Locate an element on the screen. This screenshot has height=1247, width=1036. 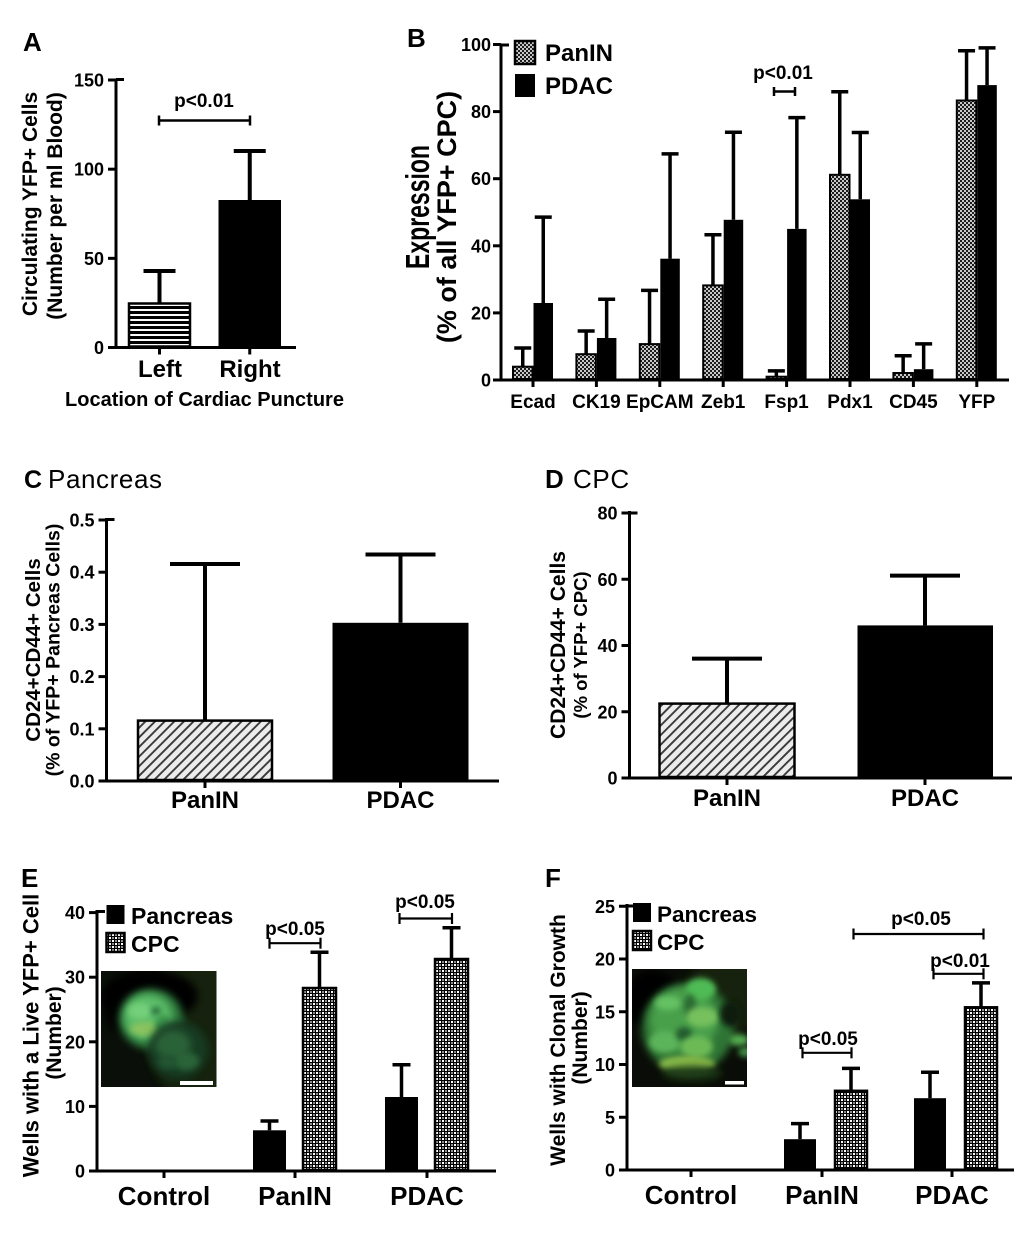
svg-text: (% of all YFP+ CPC) is located at coordinates (447, 217).